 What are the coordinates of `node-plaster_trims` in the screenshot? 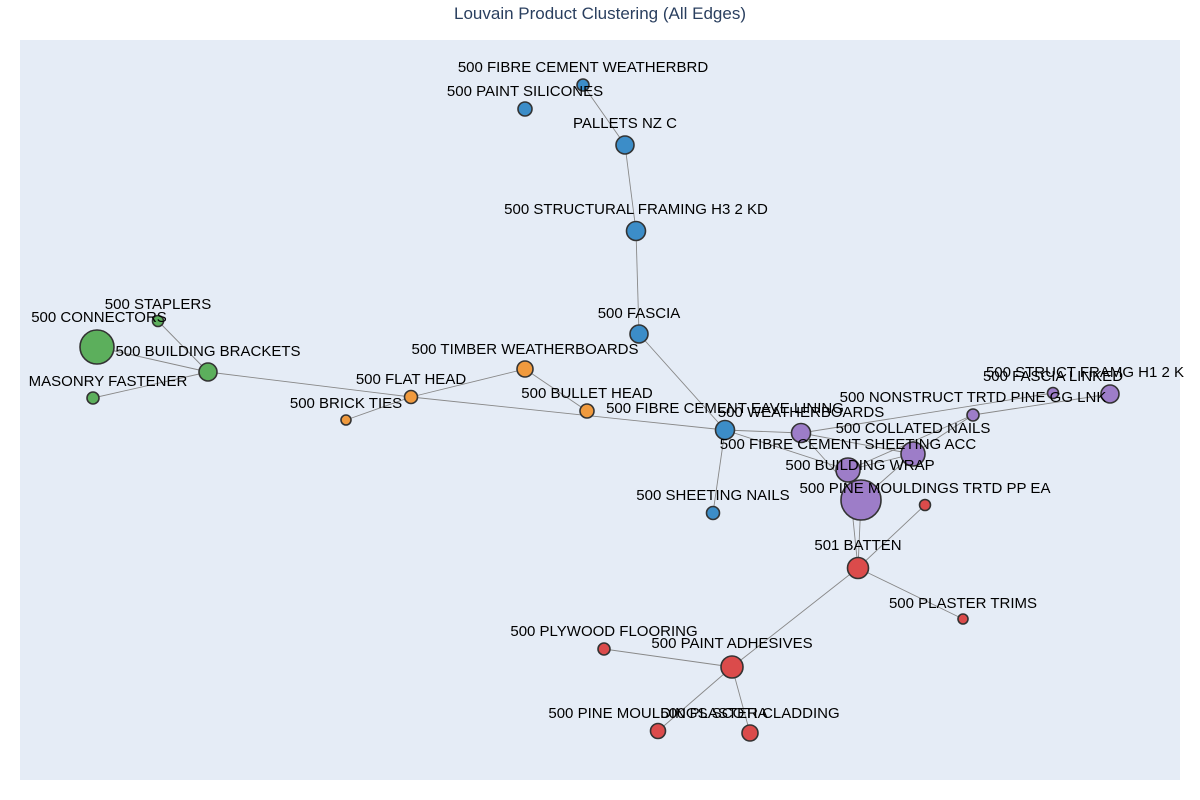 It's located at (963, 619).